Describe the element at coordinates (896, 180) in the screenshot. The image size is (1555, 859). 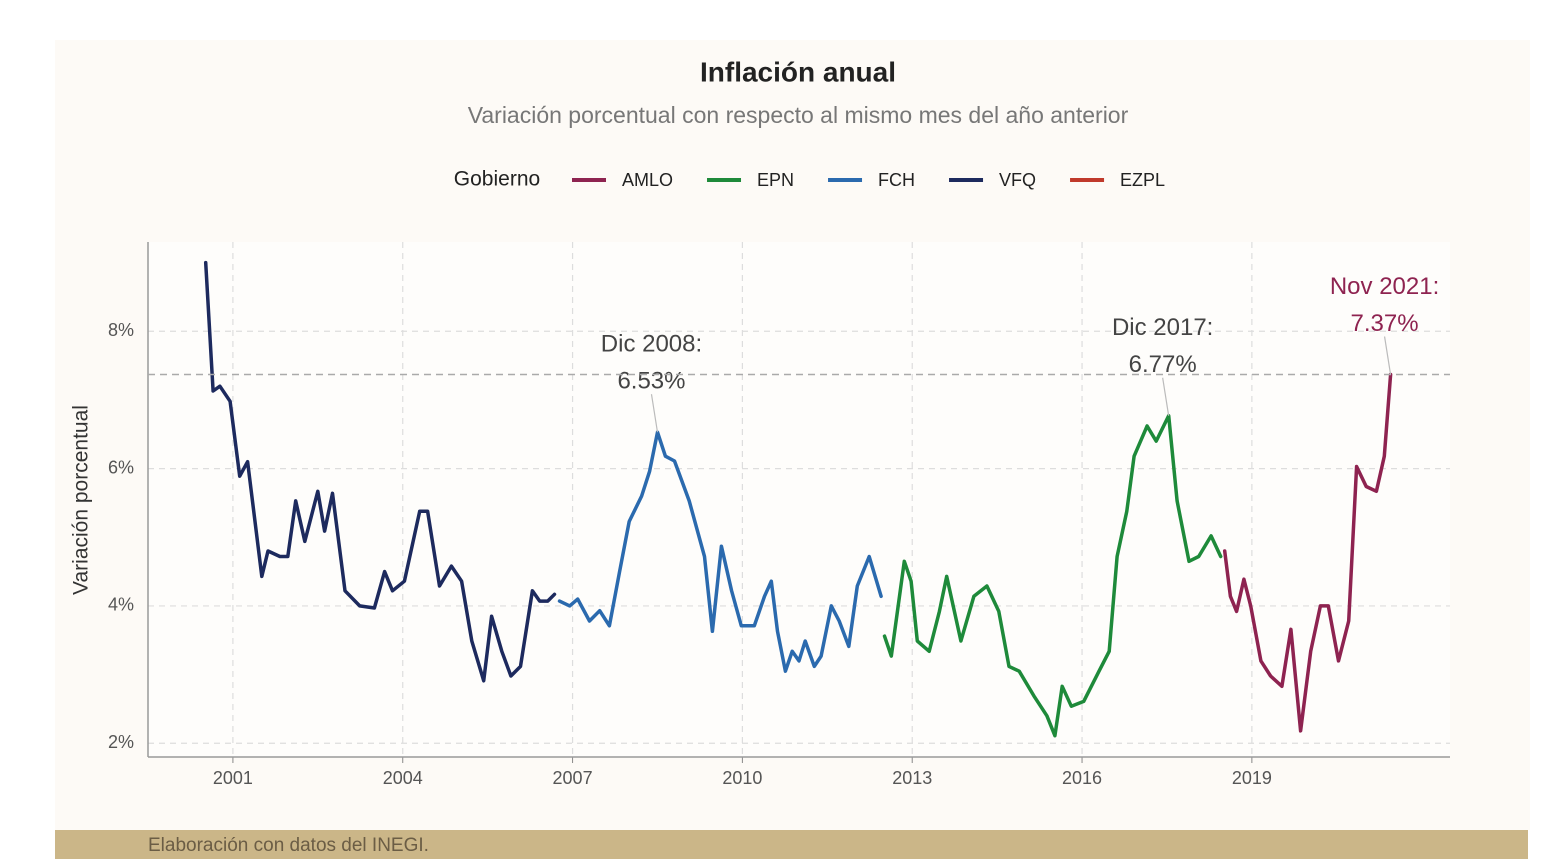
I see `legend-label: FCH` at that location.